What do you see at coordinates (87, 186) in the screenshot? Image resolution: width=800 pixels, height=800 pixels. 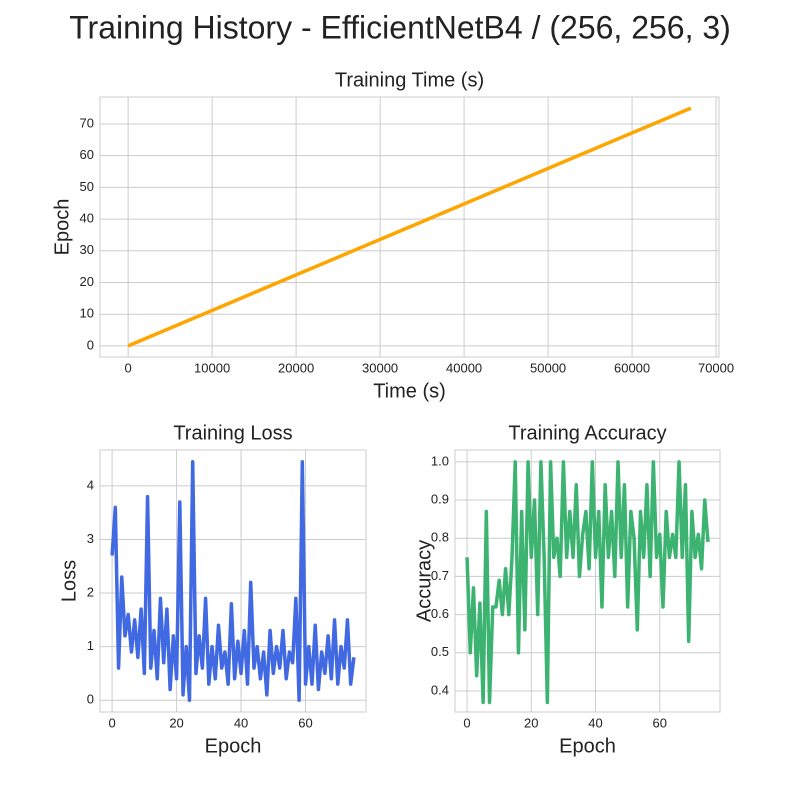 I see `y-tick-label: 50` at bounding box center [87, 186].